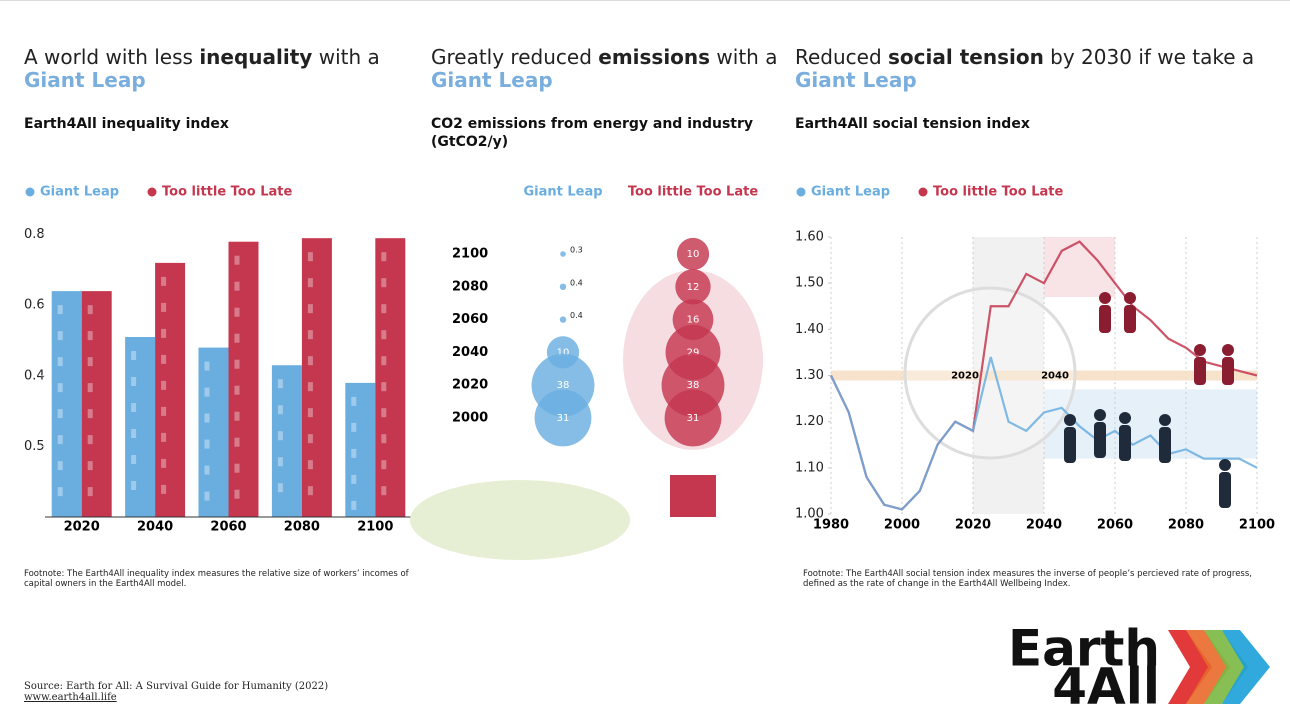 The height and width of the screenshot is (719, 1290). What do you see at coordinates (809, 237) in the screenshot?
I see `y-tick-label: 1.60` at bounding box center [809, 237].